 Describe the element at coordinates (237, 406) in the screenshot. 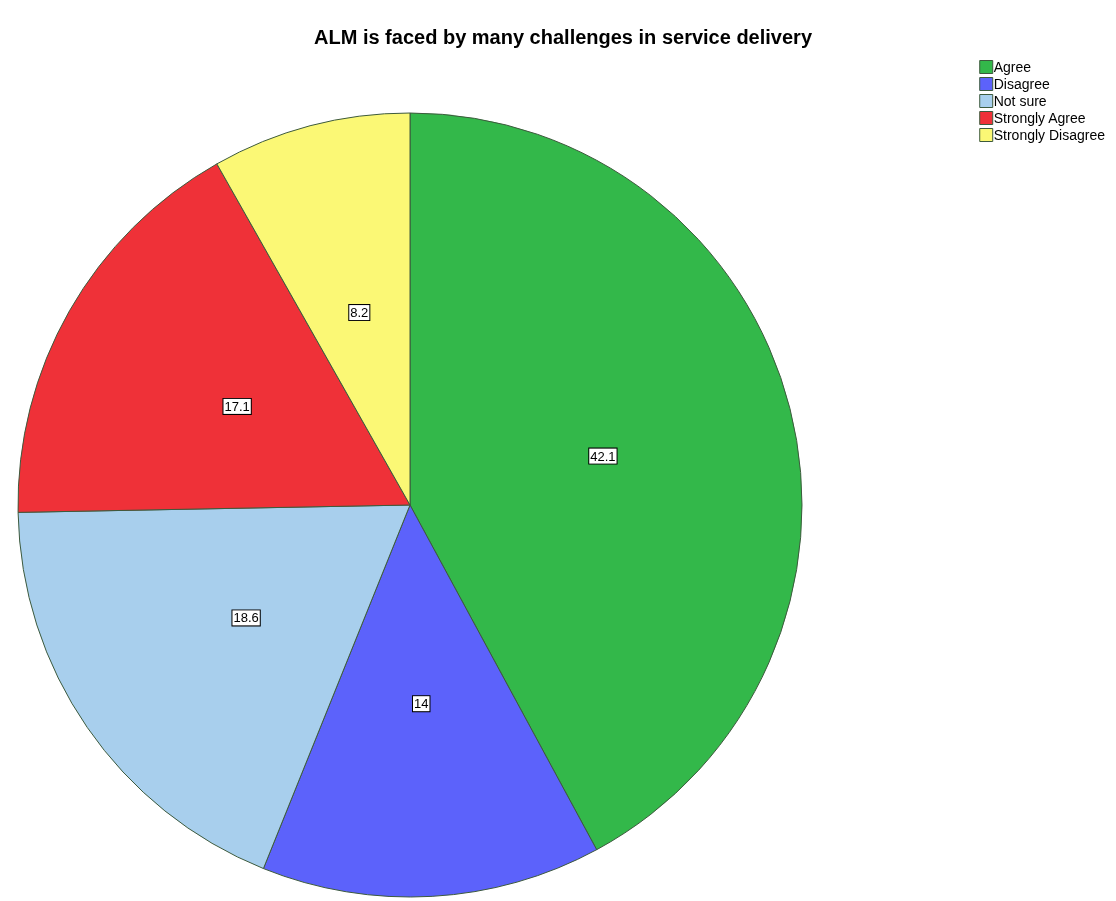

I see `data-label: 17.1` at that location.